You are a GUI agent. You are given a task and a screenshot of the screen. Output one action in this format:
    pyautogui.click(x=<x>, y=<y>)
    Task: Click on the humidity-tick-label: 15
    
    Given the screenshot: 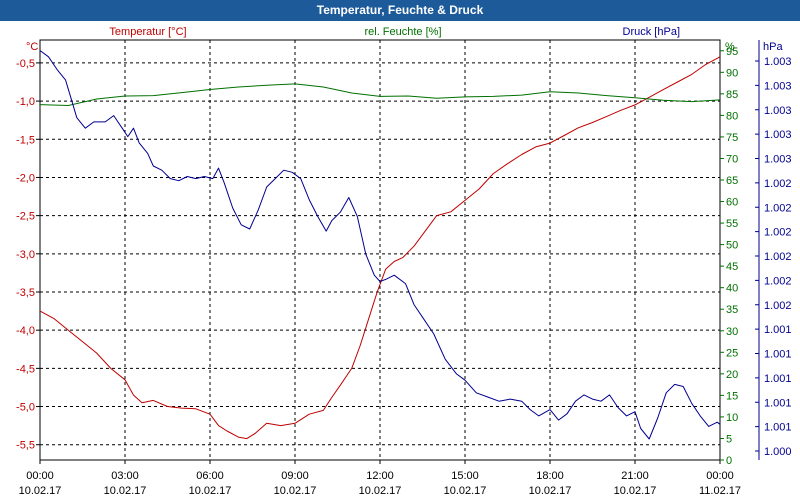 What is the action you would take?
    pyautogui.click(x=732, y=396)
    